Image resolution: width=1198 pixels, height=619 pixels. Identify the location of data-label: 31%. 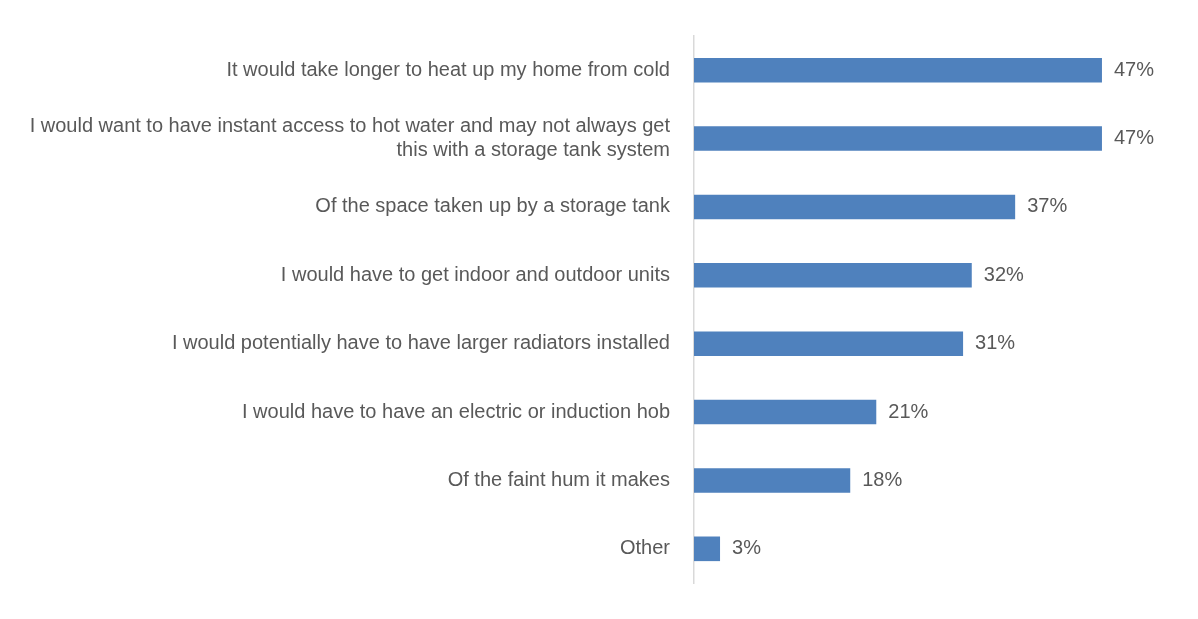
(995, 342).